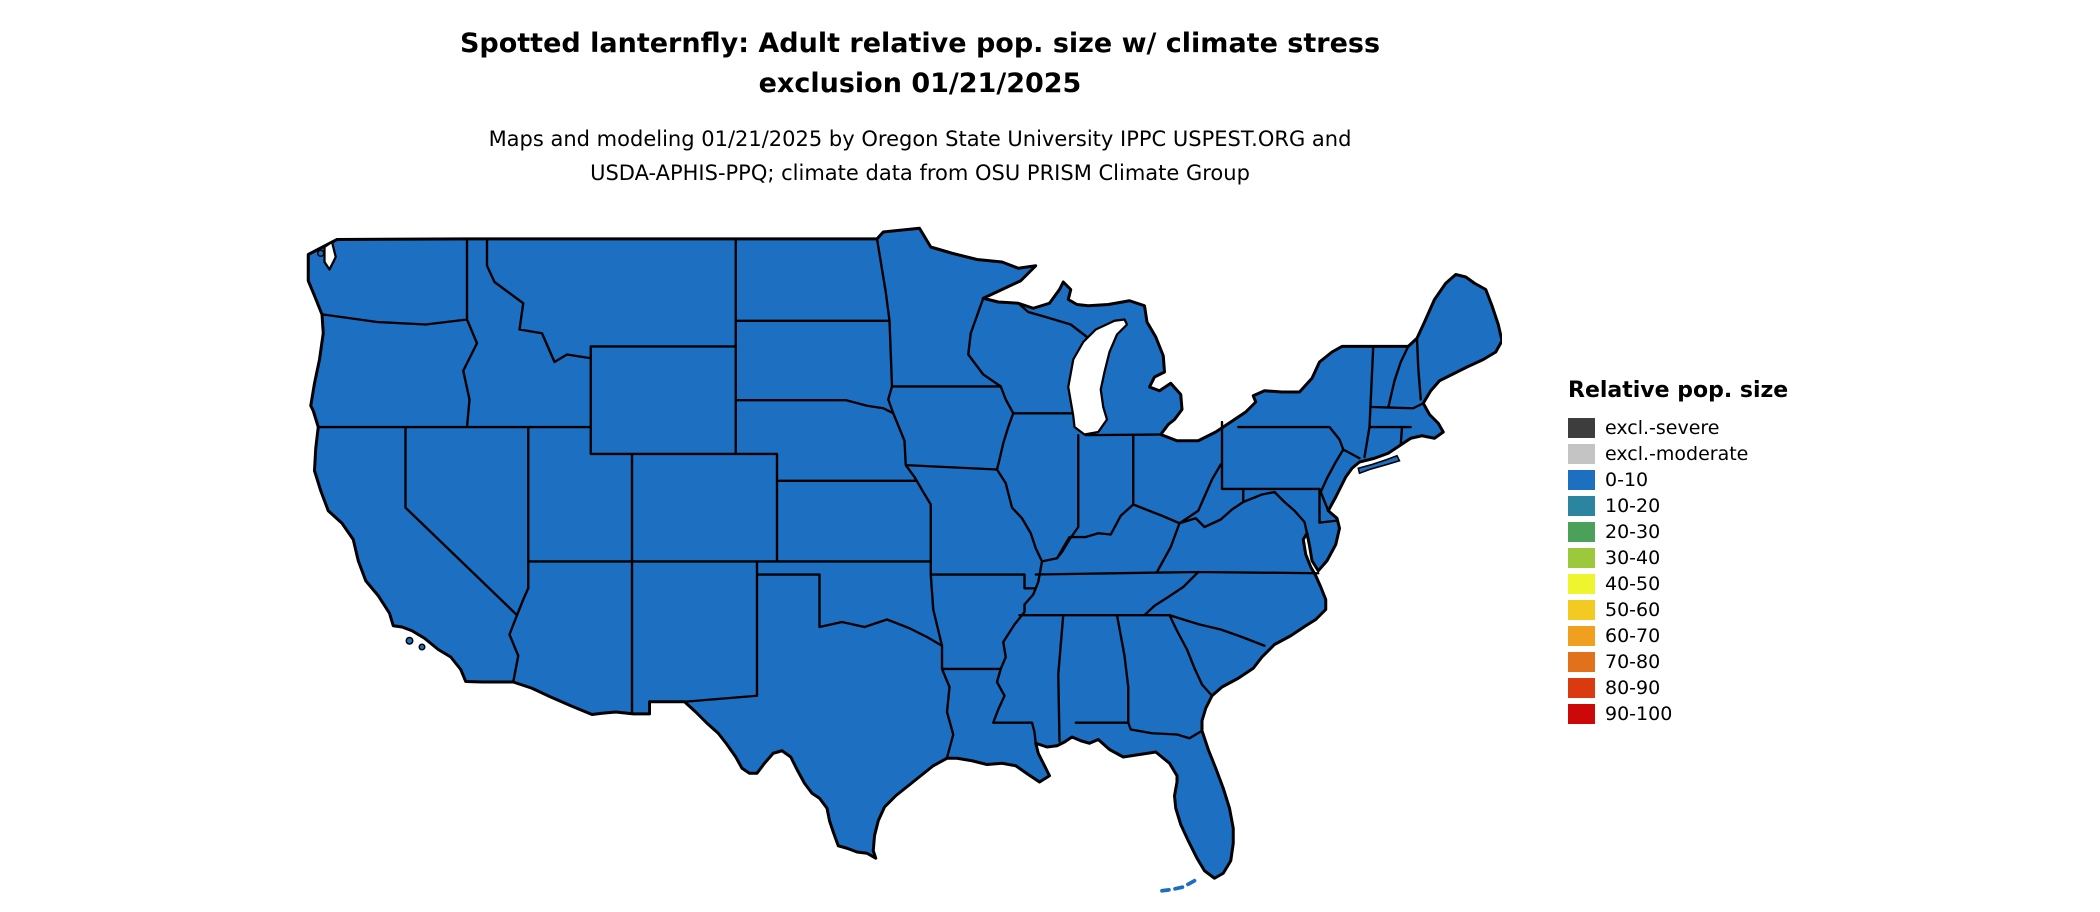 This screenshot has height=912, width=2100. I want to click on legend-label: 60-70, so click(1633, 636).